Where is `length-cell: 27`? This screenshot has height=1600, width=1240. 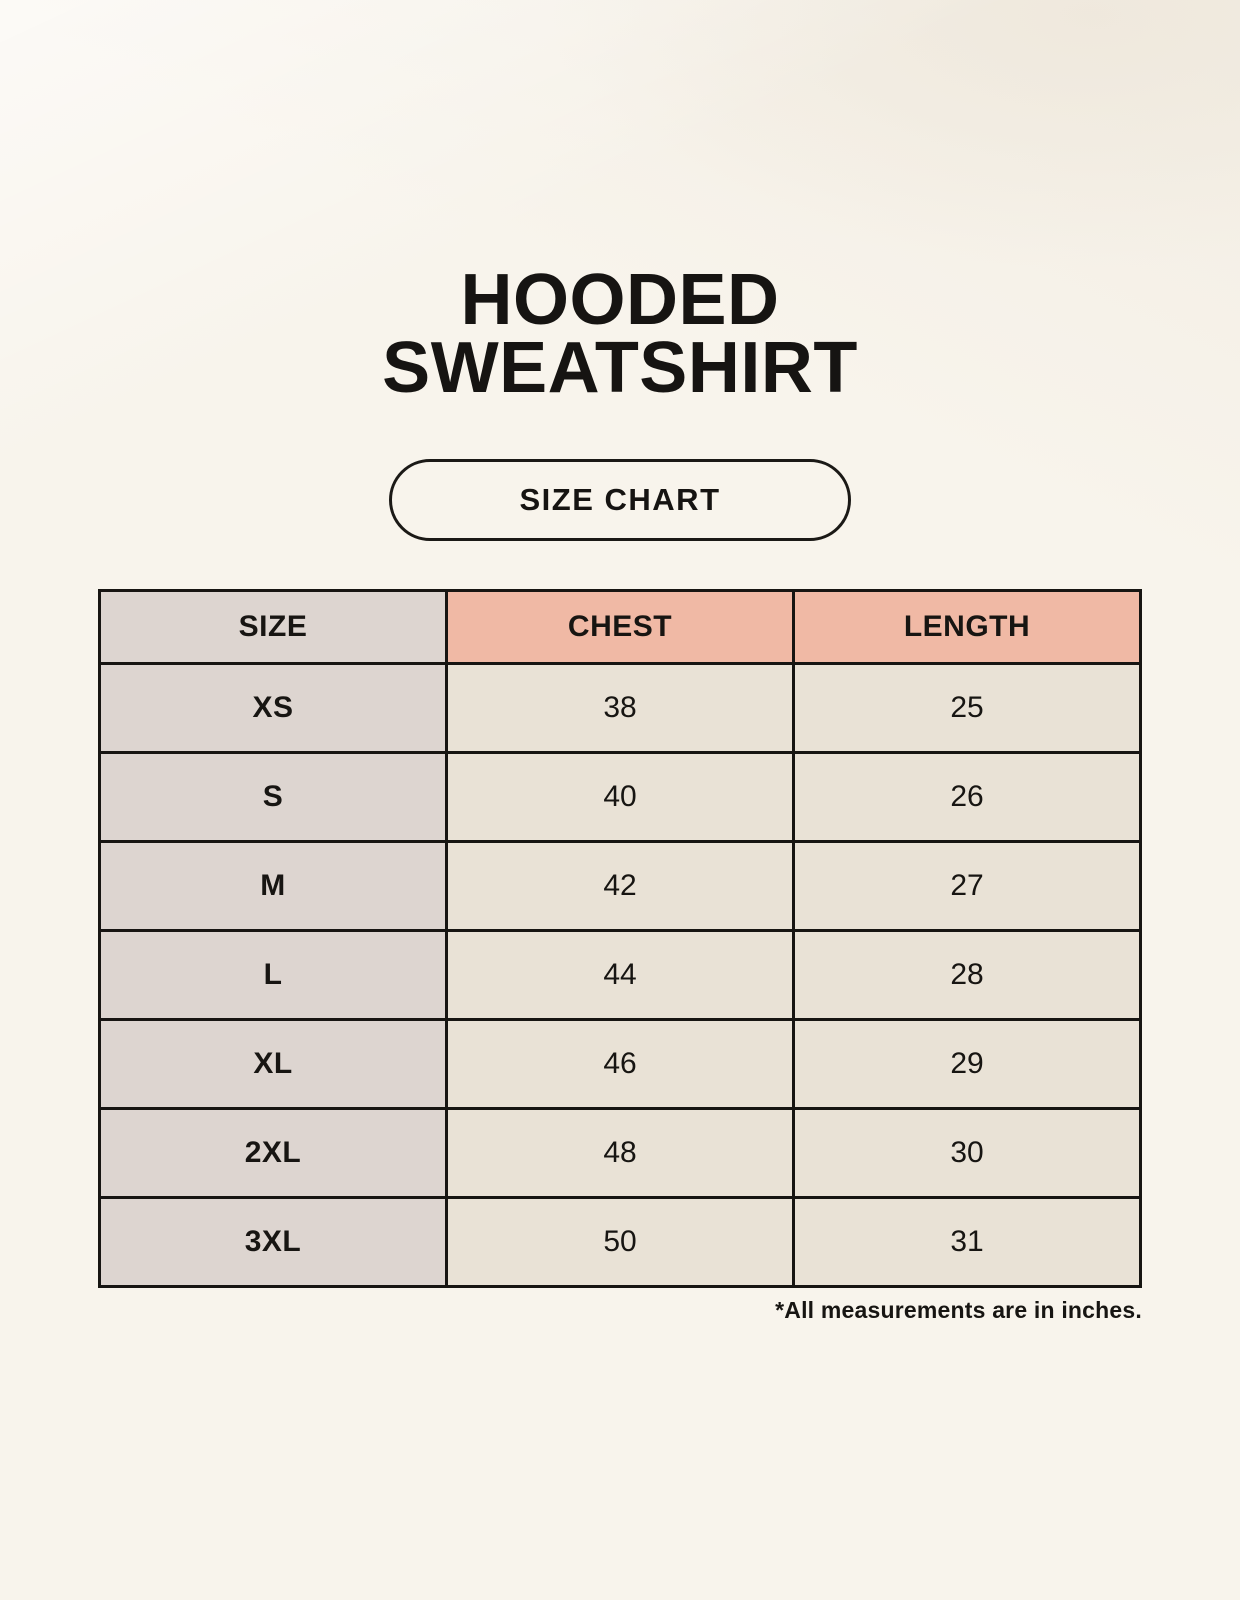
length-cell: 27 is located at coordinates (967, 885).